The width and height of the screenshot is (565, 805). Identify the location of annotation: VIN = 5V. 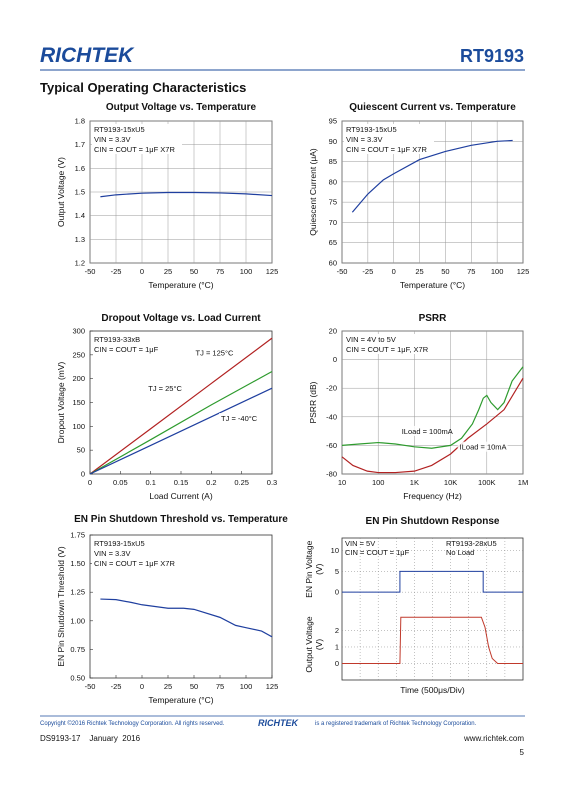
(360, 543).